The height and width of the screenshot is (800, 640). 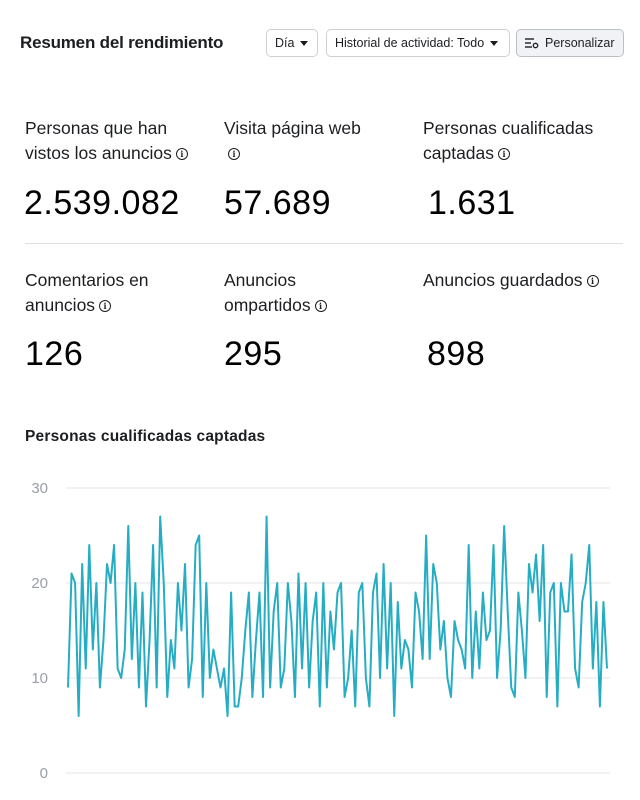 I want to click on customize-button: Personalizar, so click(x=570, y=43).